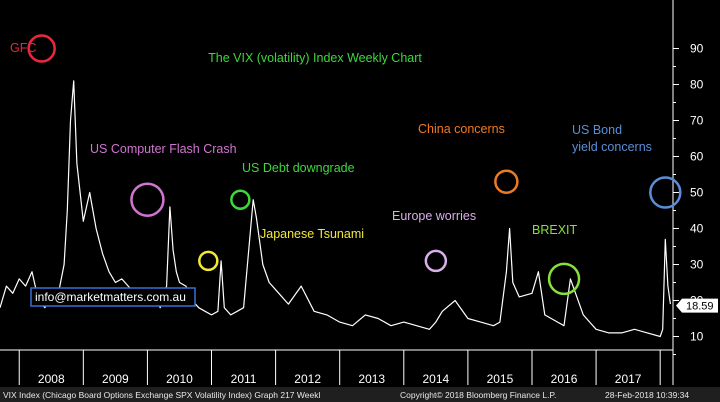 This screenshot has width=720, height=402. Describe the element at coordinates (371, 379) in the screenshot. I see `x-tick-label: 2013` at that location.